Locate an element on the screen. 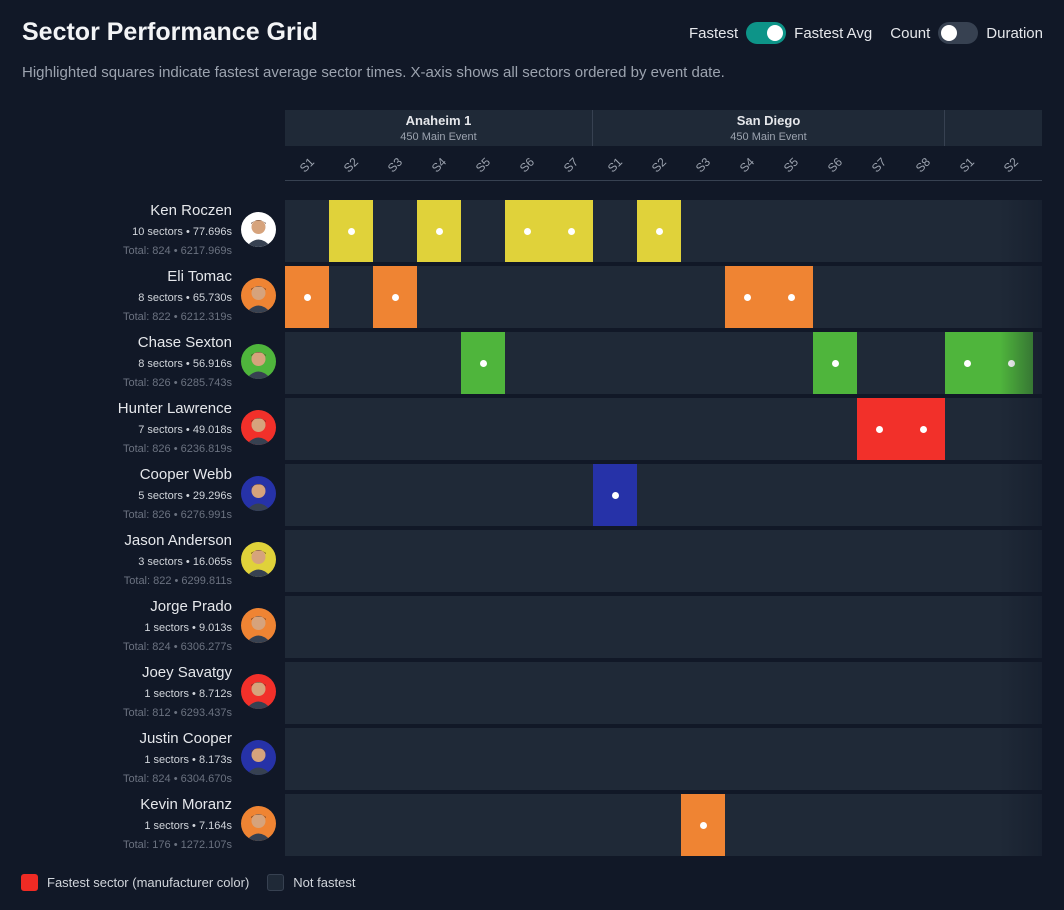 The height and width of the screenshot is (910, 1064). rider-name: Jason Anderson is located at coordinates (178, 540).